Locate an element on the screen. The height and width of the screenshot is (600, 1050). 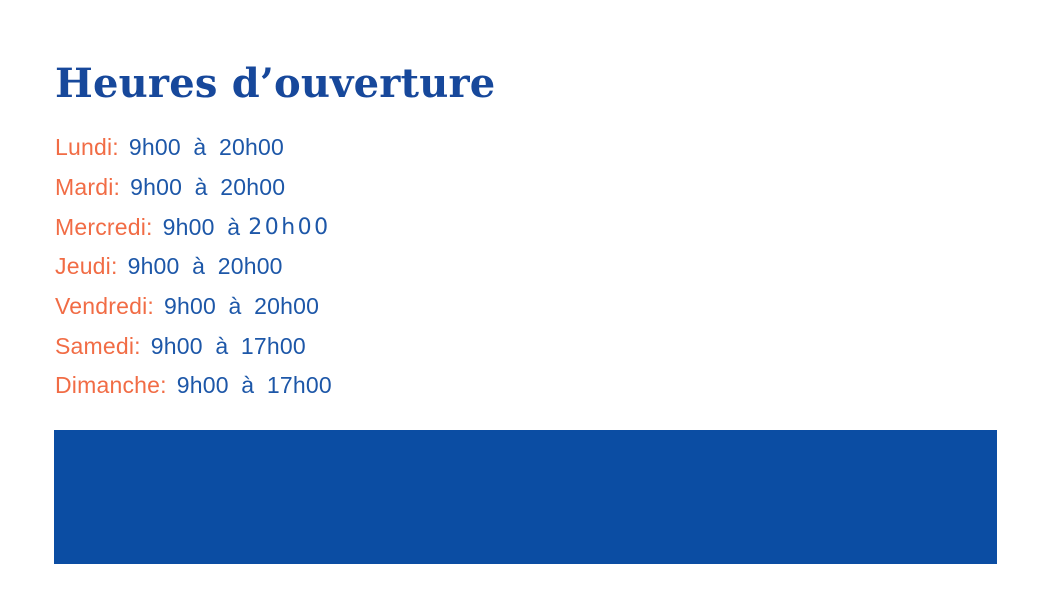
hours-row-lundi: Lundi: 9h00 à 20h00 is located at coordinates (193, 148).